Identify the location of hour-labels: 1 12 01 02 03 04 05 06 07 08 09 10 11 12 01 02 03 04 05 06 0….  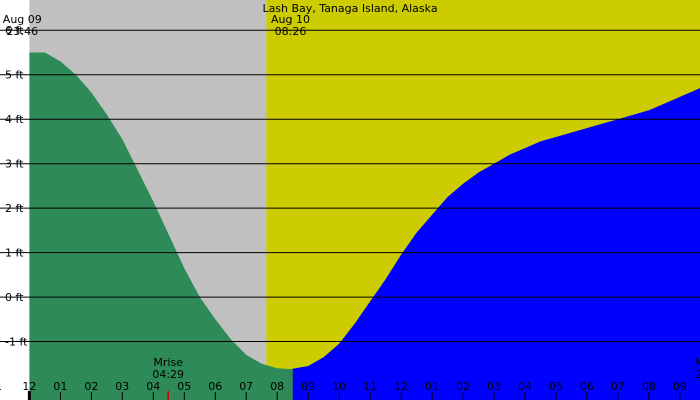
(343, 390).